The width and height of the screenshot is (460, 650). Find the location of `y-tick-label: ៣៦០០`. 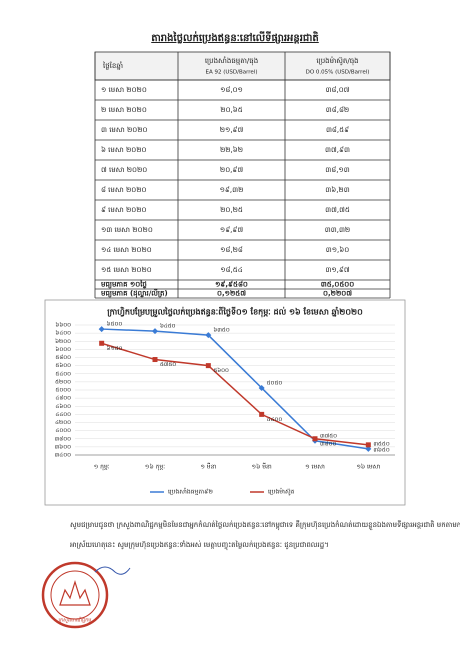

y-tick-label: ៣៦០០ is located at coordinates (63, 446).